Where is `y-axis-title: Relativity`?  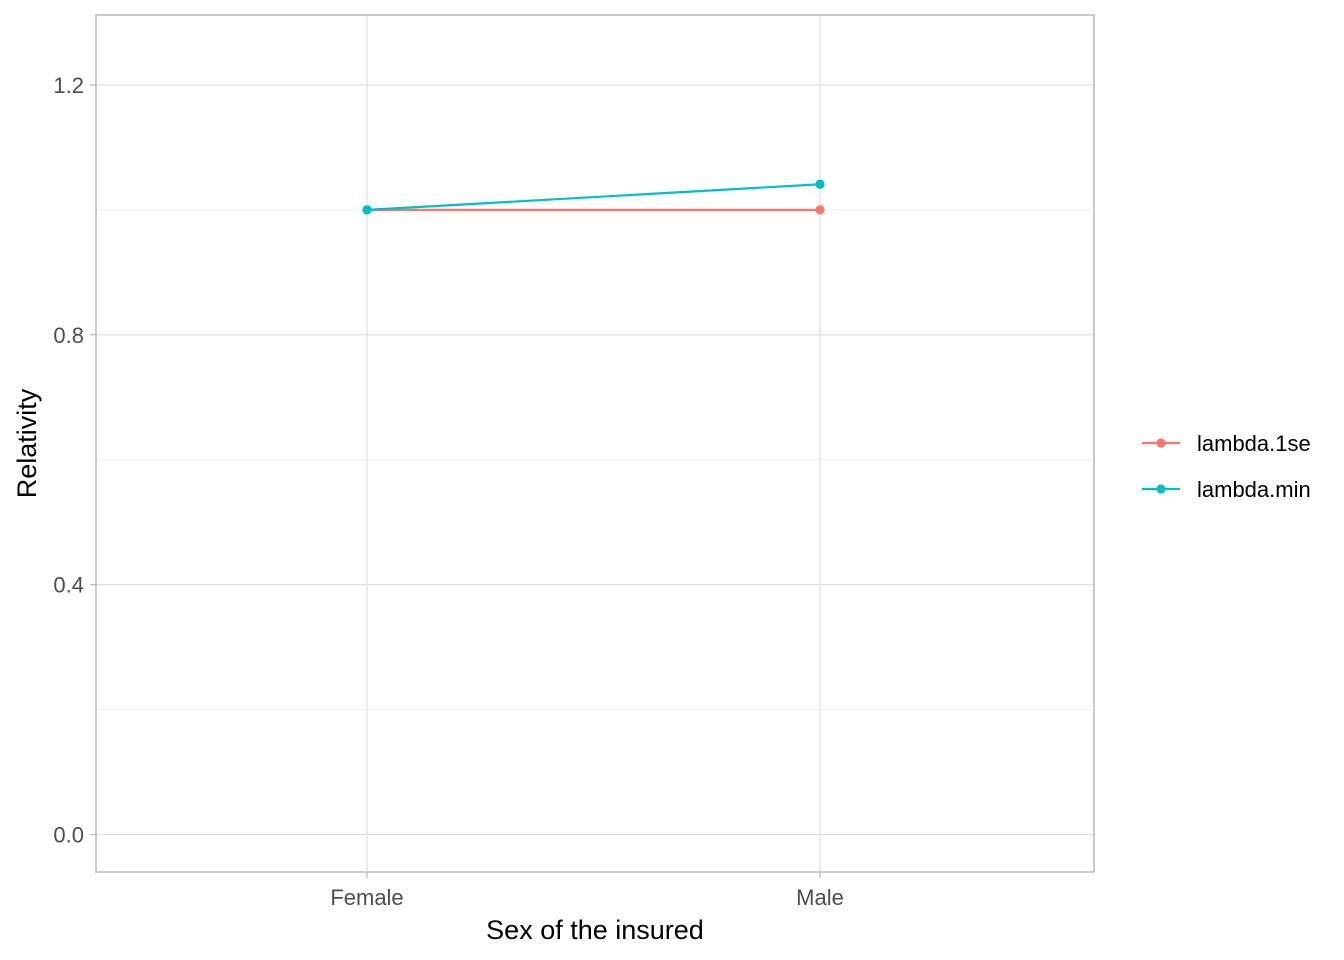
y-axis-title: Relativity is located at coordinates (27, 443).